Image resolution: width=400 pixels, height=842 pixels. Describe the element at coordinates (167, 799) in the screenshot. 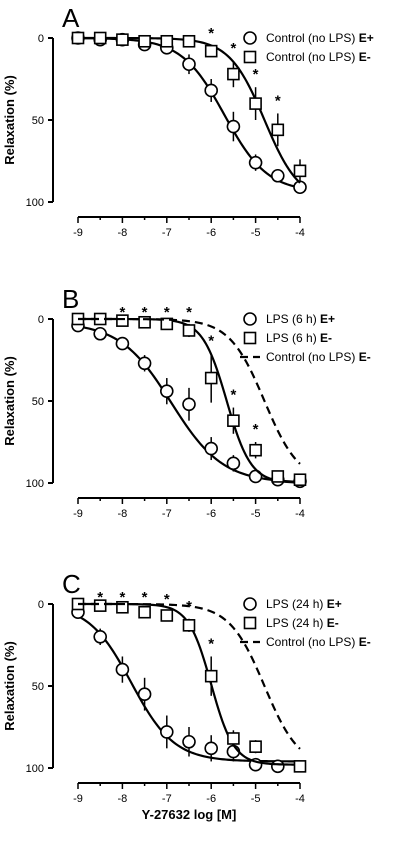

I see `x-tick-label: -7` at that location.